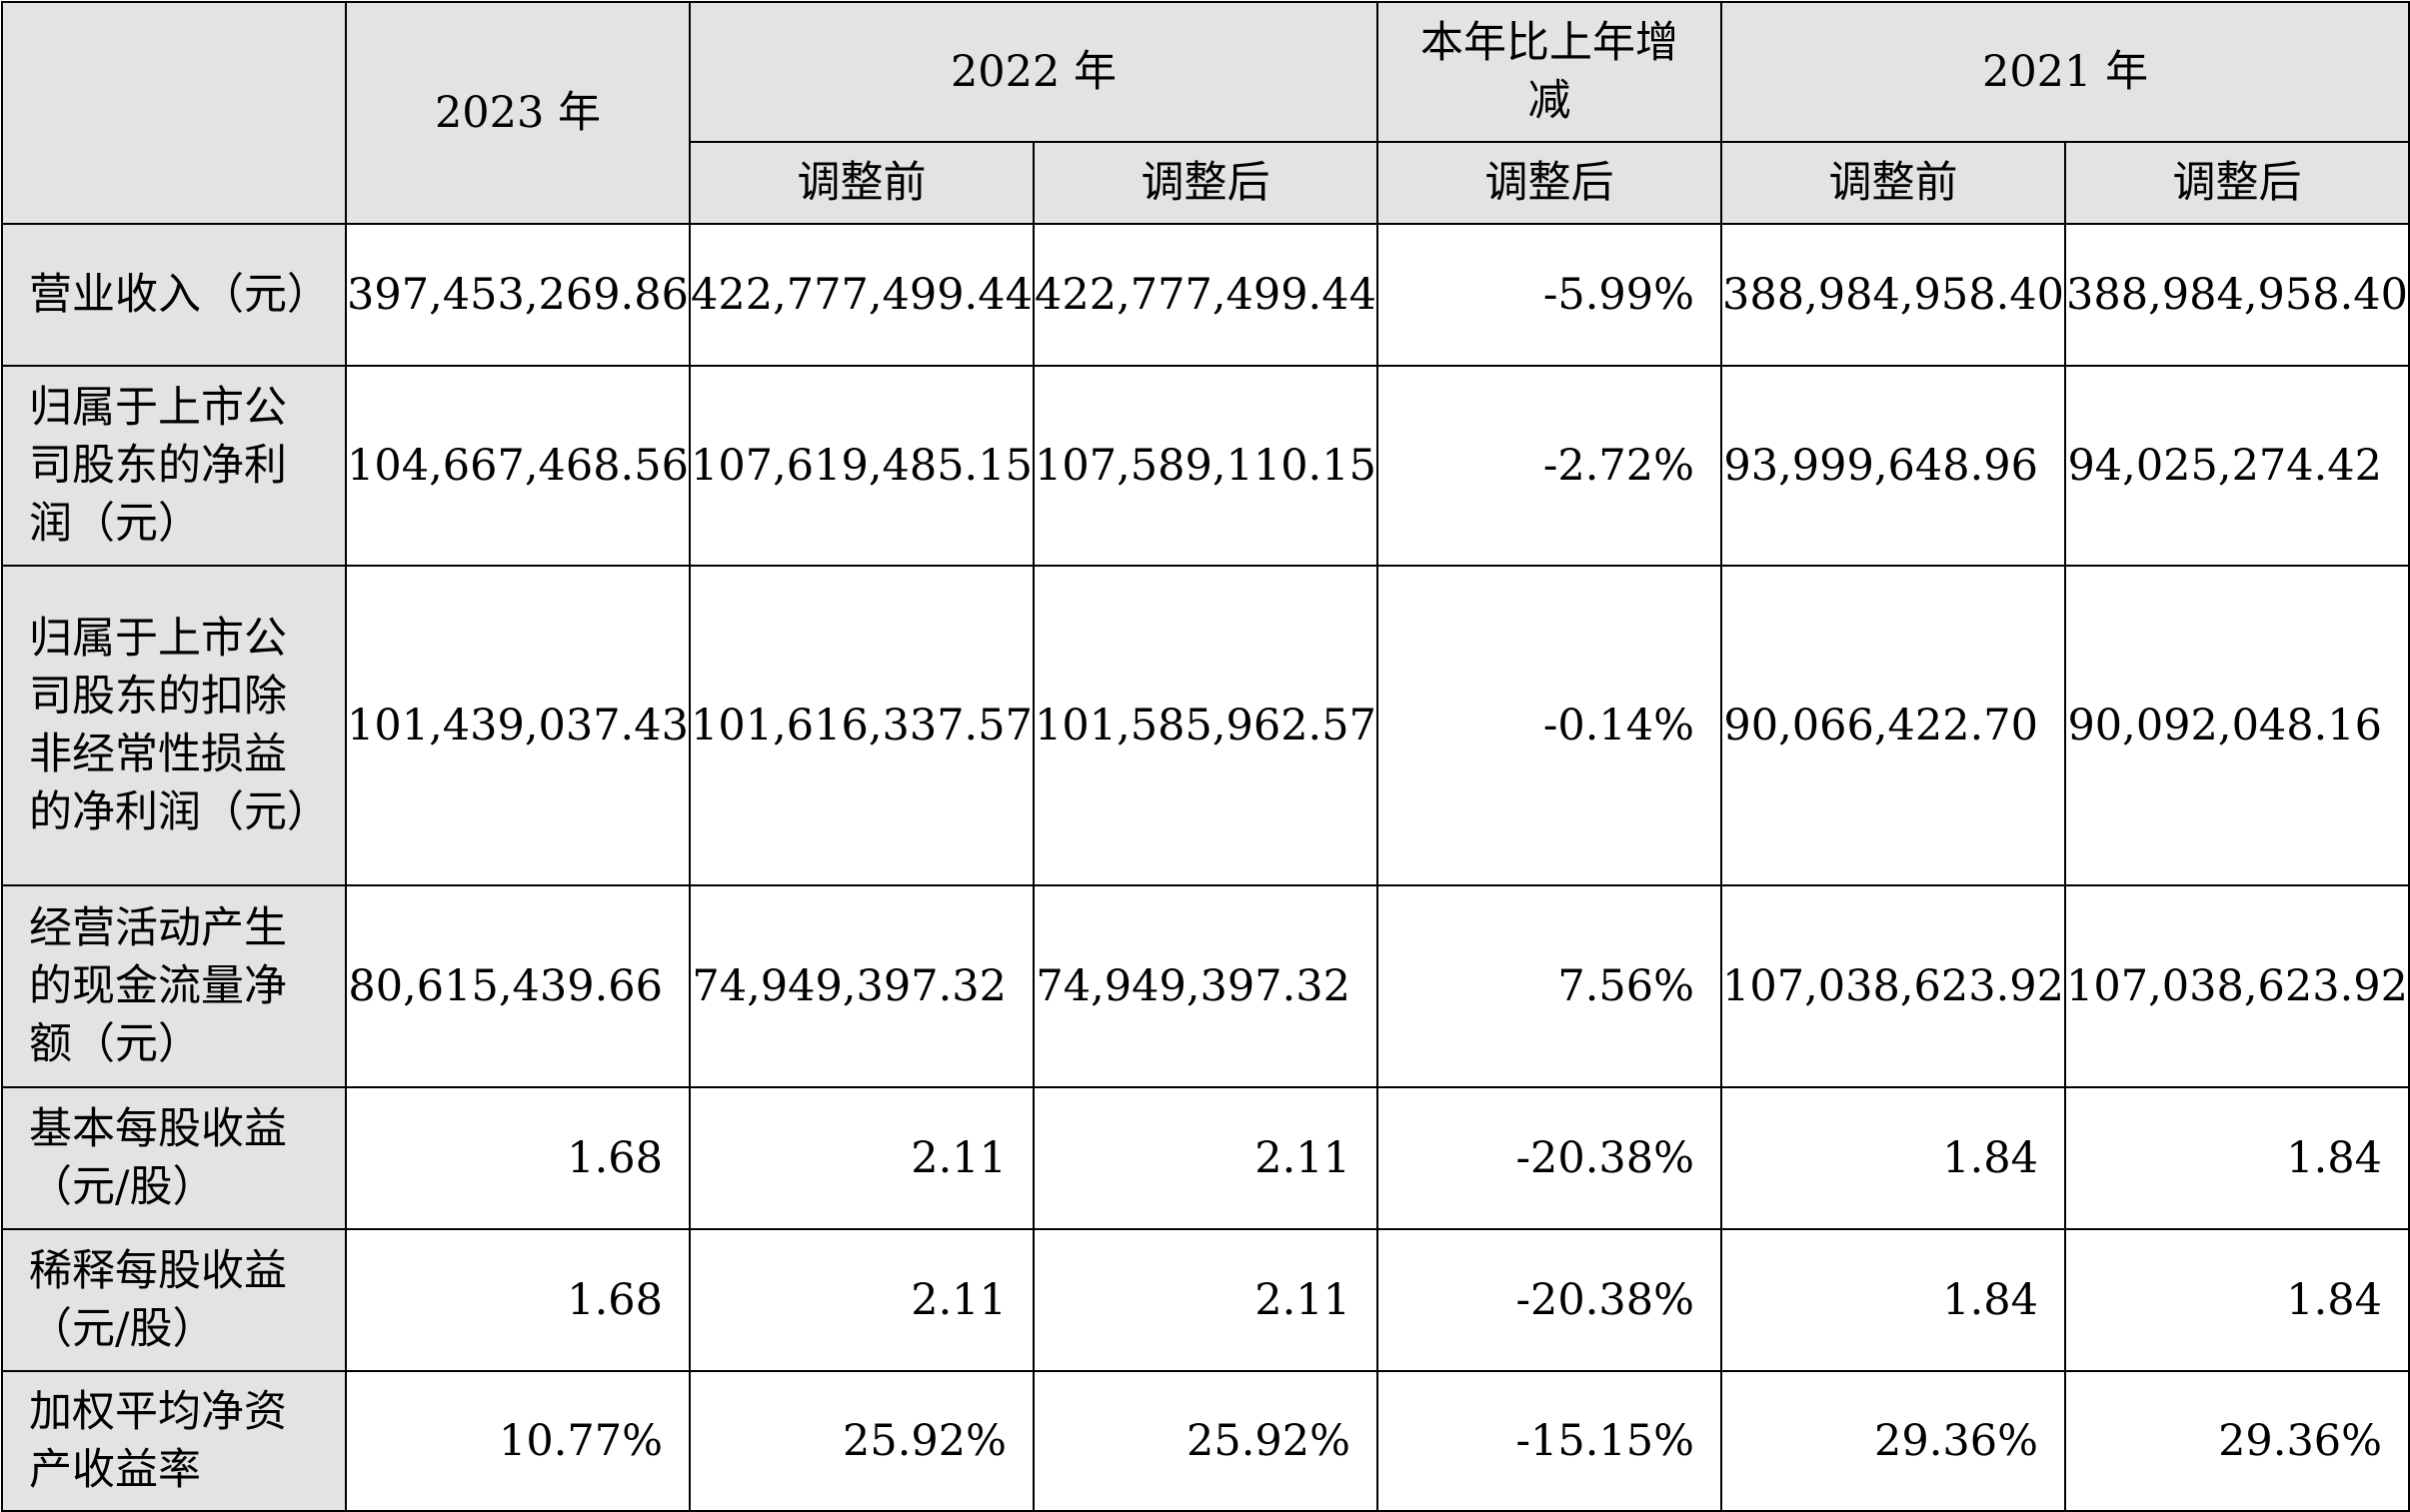 The width and height of the screenshot is (2410, 1512). Describe the element at coordinates (2237, 986) in the screenshot. I see `cell-2021-after: 107,038,623.92` at that location.